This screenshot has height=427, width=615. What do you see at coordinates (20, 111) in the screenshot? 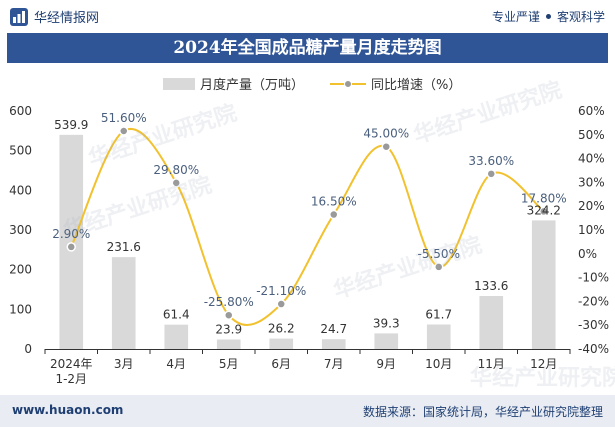
I see `left-axis-tick-label: 600` at bounding box center [20, 111].